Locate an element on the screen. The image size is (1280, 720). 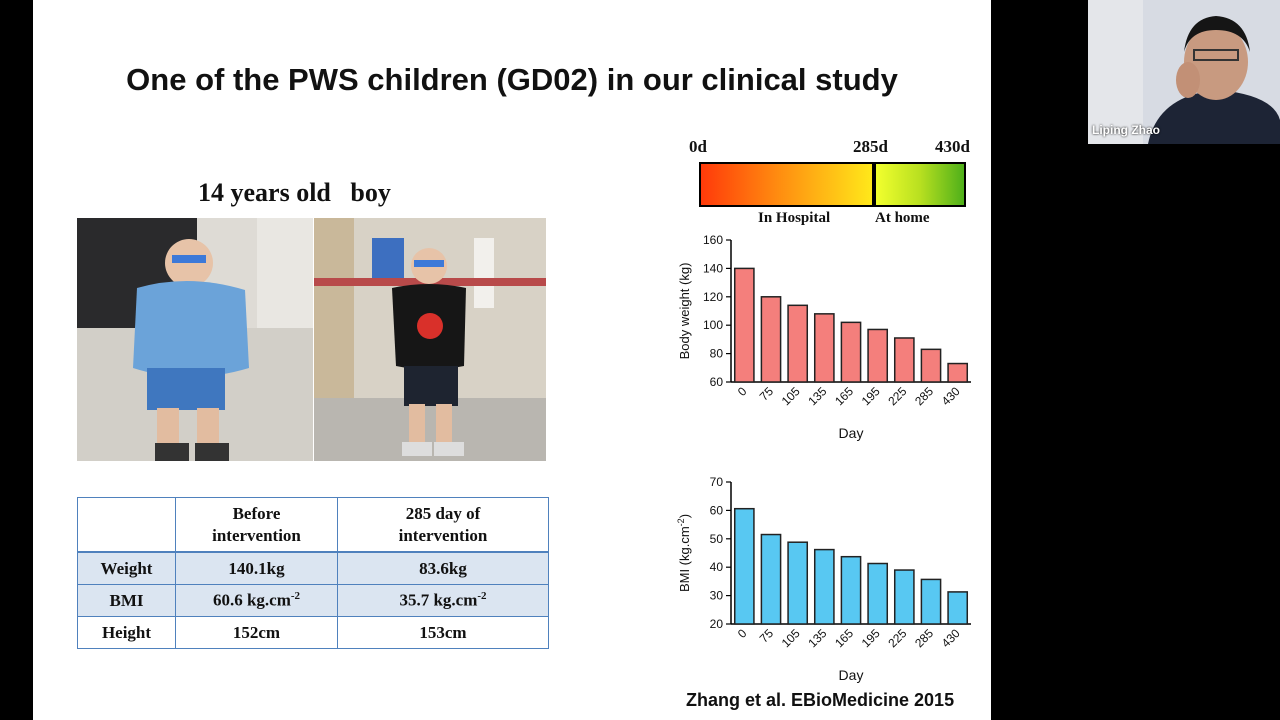
y-tick-label: 50 is located at coordinates (717, 539).